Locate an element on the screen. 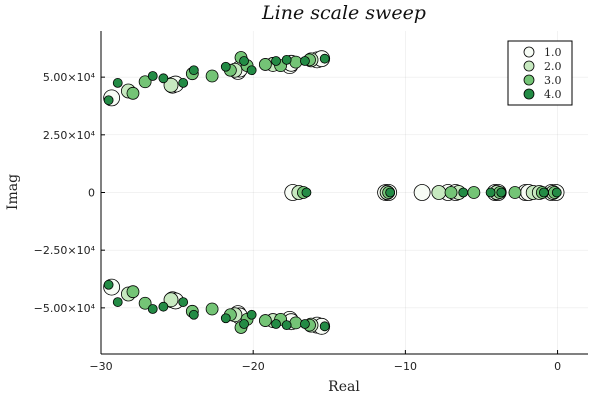 This screenshot has height=400, width=600. legend-label: 1.0 is located at coordinates (553, 52).